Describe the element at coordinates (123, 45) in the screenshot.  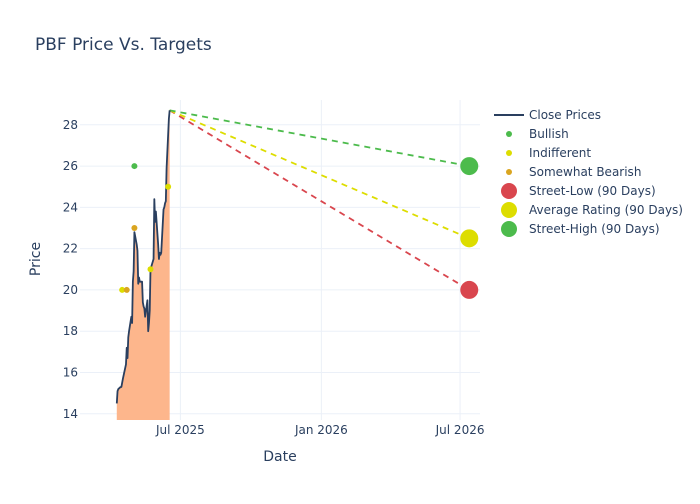
I see `chart-title: PBF Price Vs. Targets` at that location.